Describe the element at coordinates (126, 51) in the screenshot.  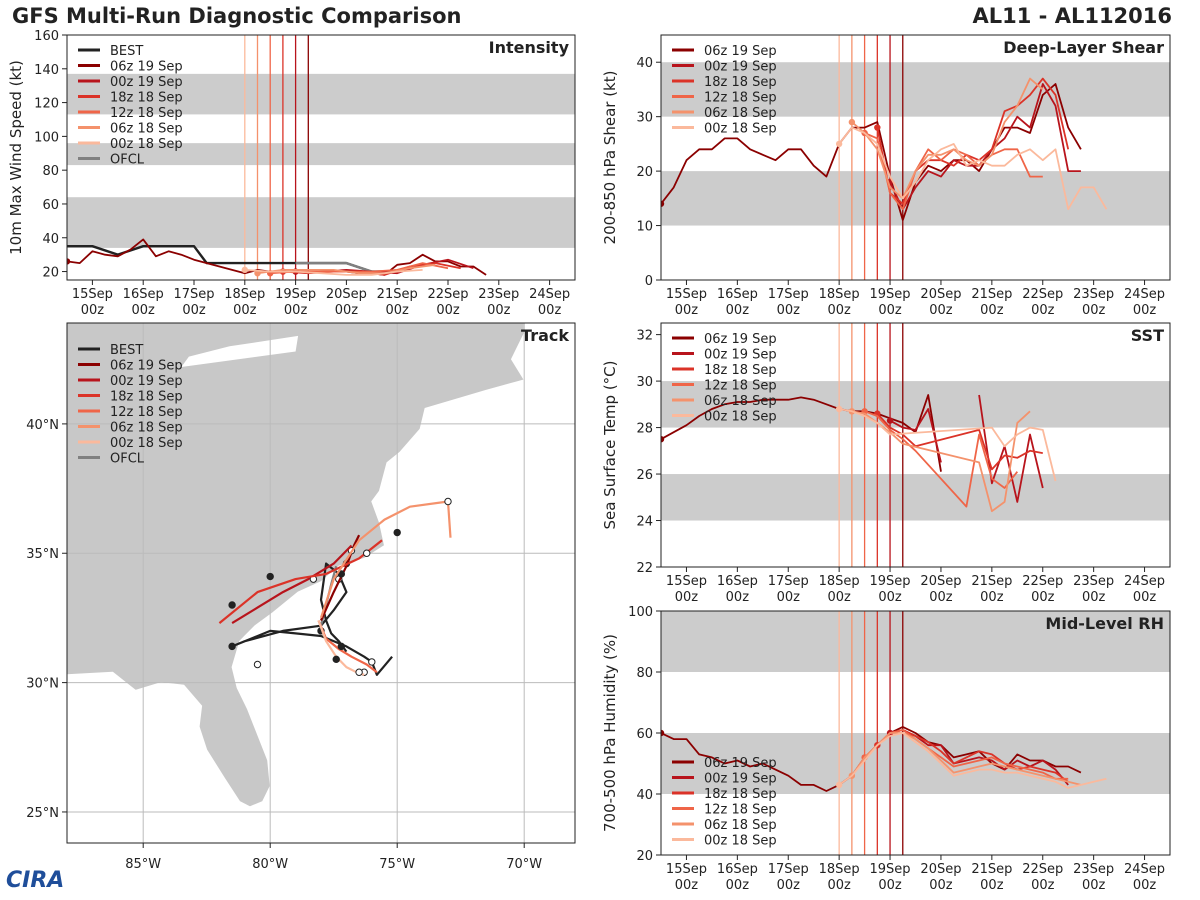
I see `legend-label: BEST` at that location.